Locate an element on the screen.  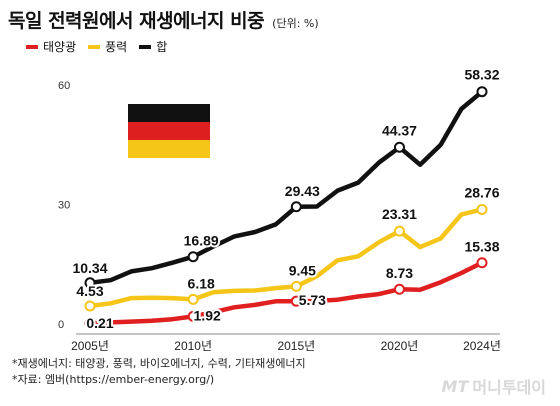
chart-title-block: 독일 전력원에서 재생에너지 비중 (단위: %) is located at coordinates (163, 19).